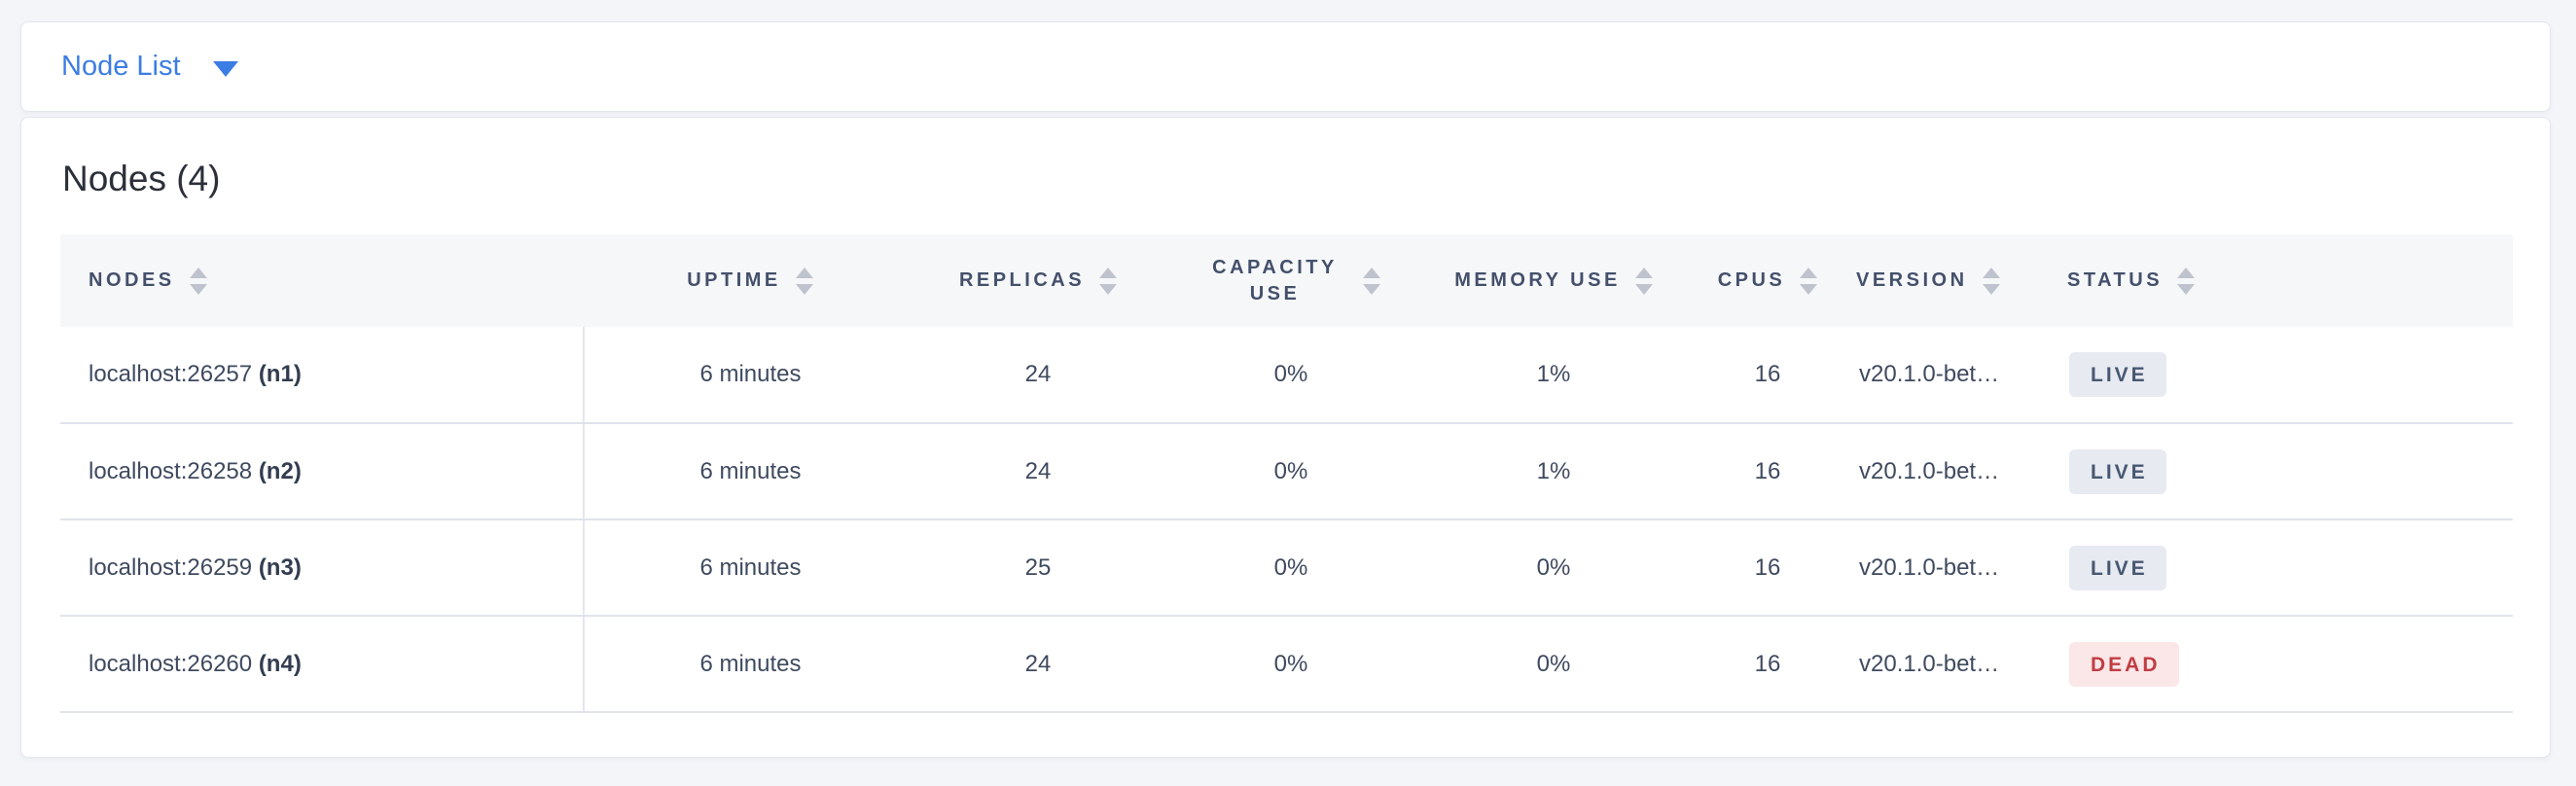 The width and height of the screenshot is (2576, 786). I want to click on node-id: (n4), so click(280, 664).